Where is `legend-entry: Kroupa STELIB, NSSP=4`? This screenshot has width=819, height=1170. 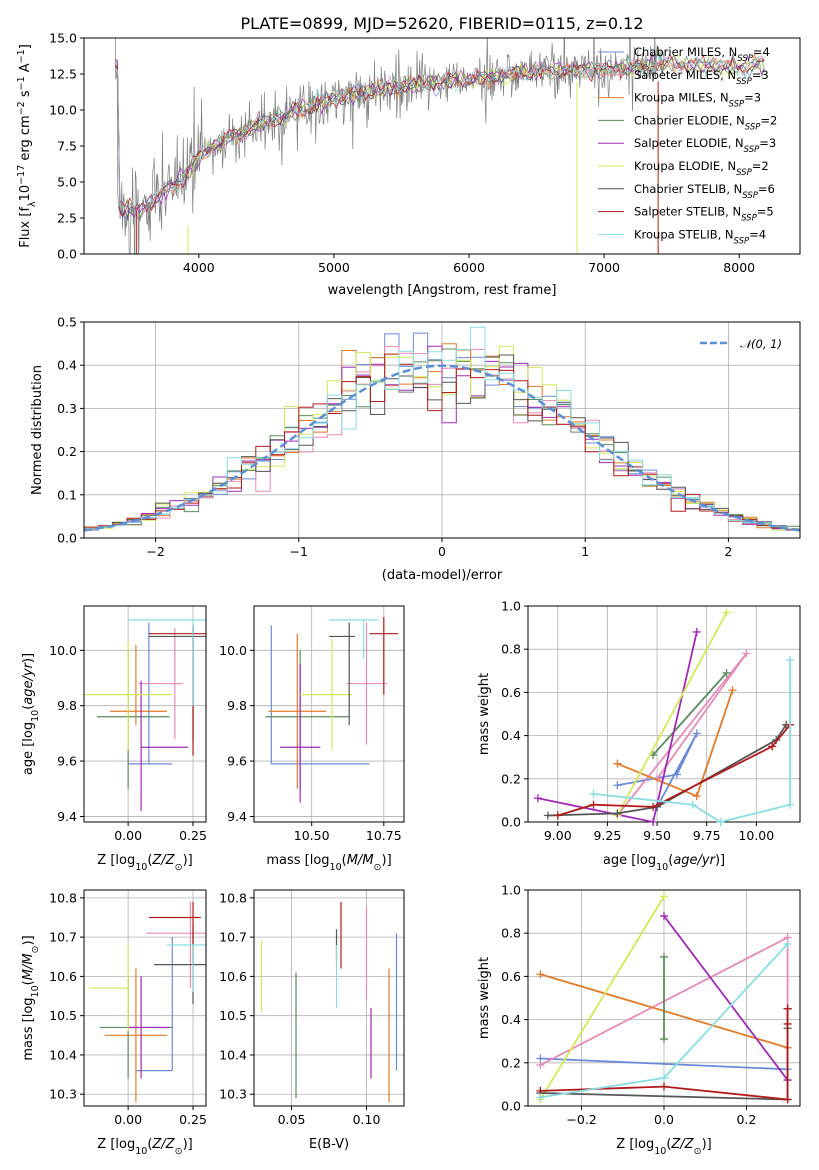 legend-entry: Kroupa STELIB, NSSP=4 is located at coordinates (700, 236).